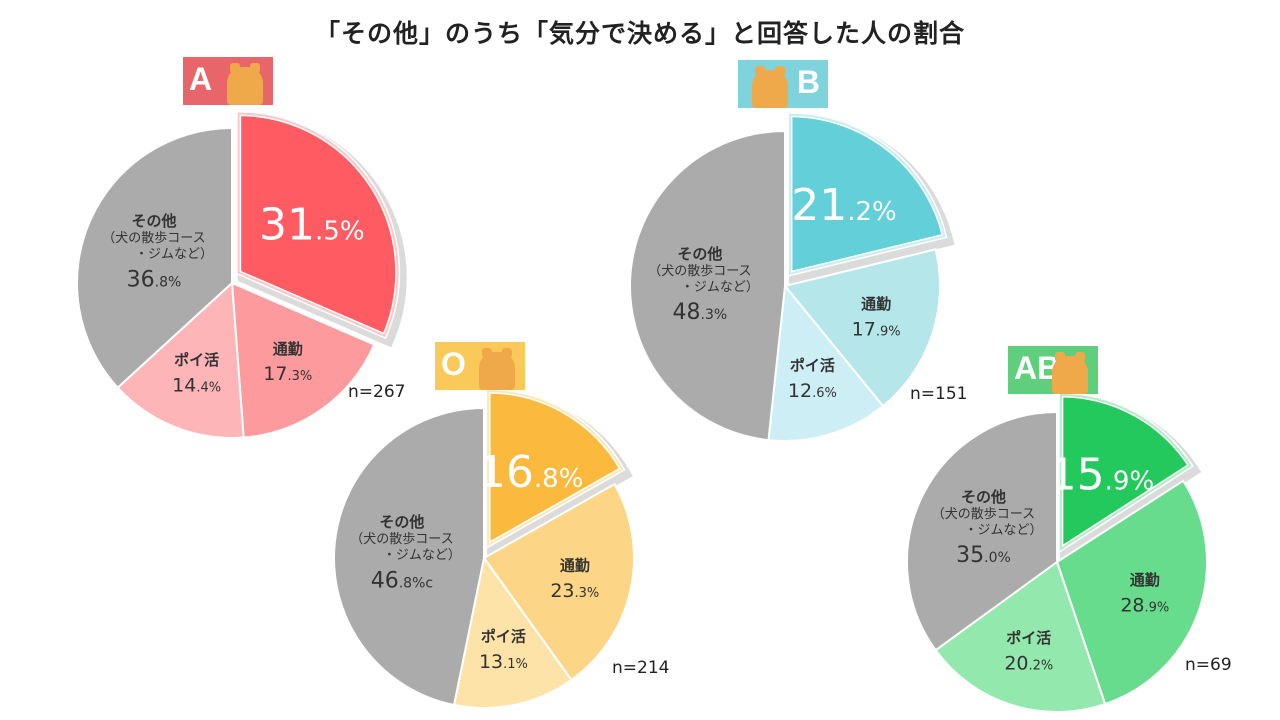  I want to click on slice-label: 31.5%, so click(312, 225).